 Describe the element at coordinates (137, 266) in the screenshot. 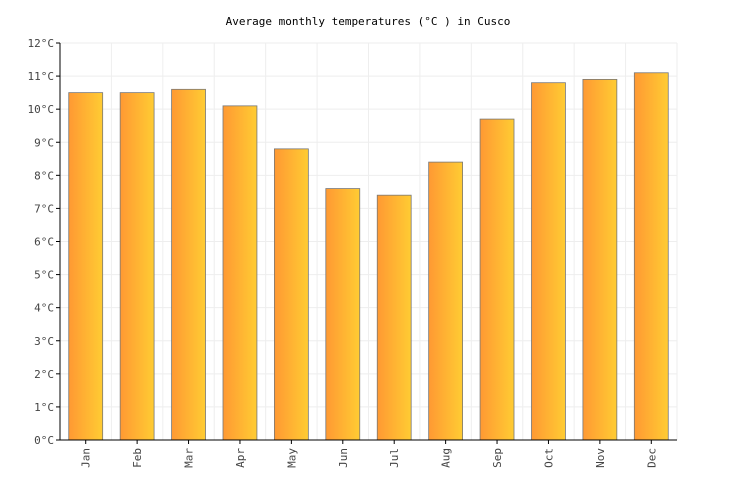

I see `bar-feb` at that location.